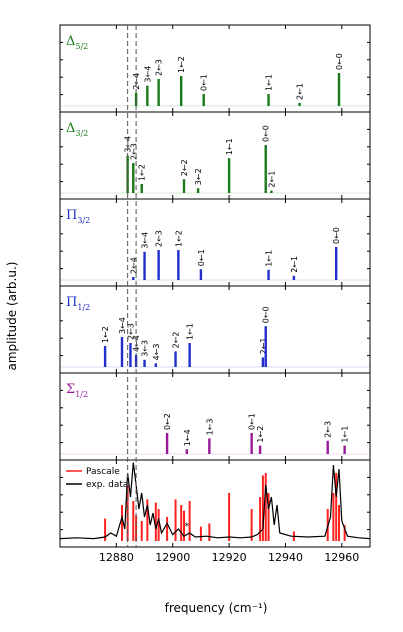 This screenshot has width=403, height=632. I want to click on transition-label: 1←4, so click(187, 437).